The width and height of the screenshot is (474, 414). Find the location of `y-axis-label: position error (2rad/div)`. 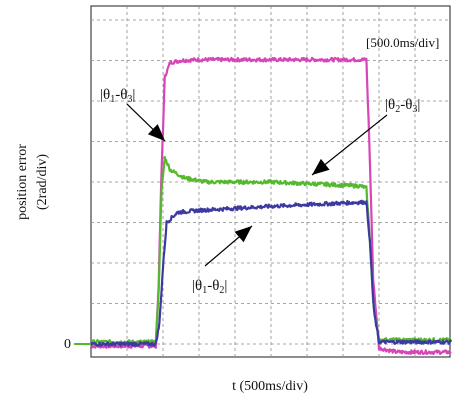

y-axis-label: position error (2rad/div) is located at coordinates (32, 182).